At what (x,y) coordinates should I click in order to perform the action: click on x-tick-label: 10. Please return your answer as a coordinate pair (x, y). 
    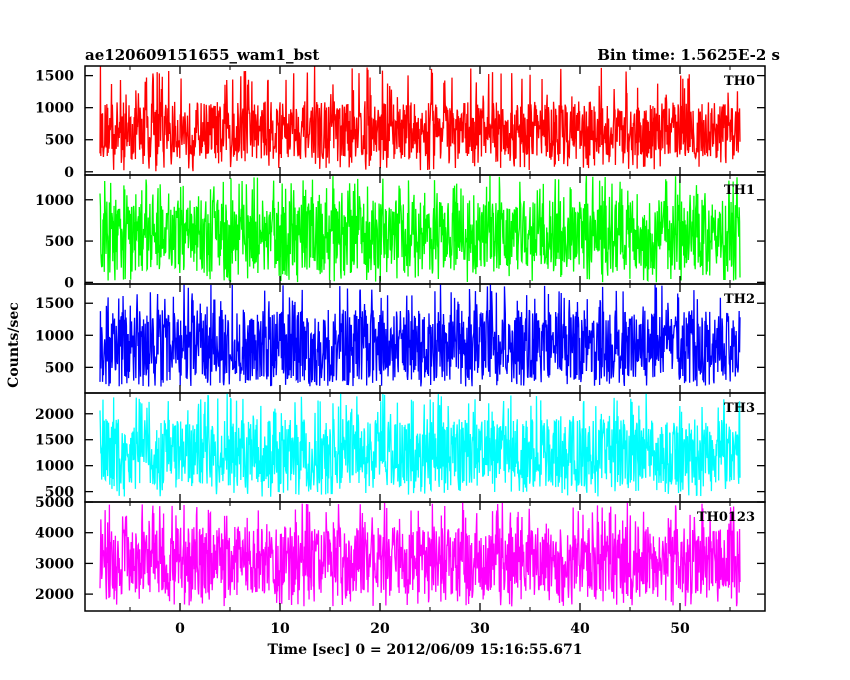
    Looking at the image, I should click on (280, 629).